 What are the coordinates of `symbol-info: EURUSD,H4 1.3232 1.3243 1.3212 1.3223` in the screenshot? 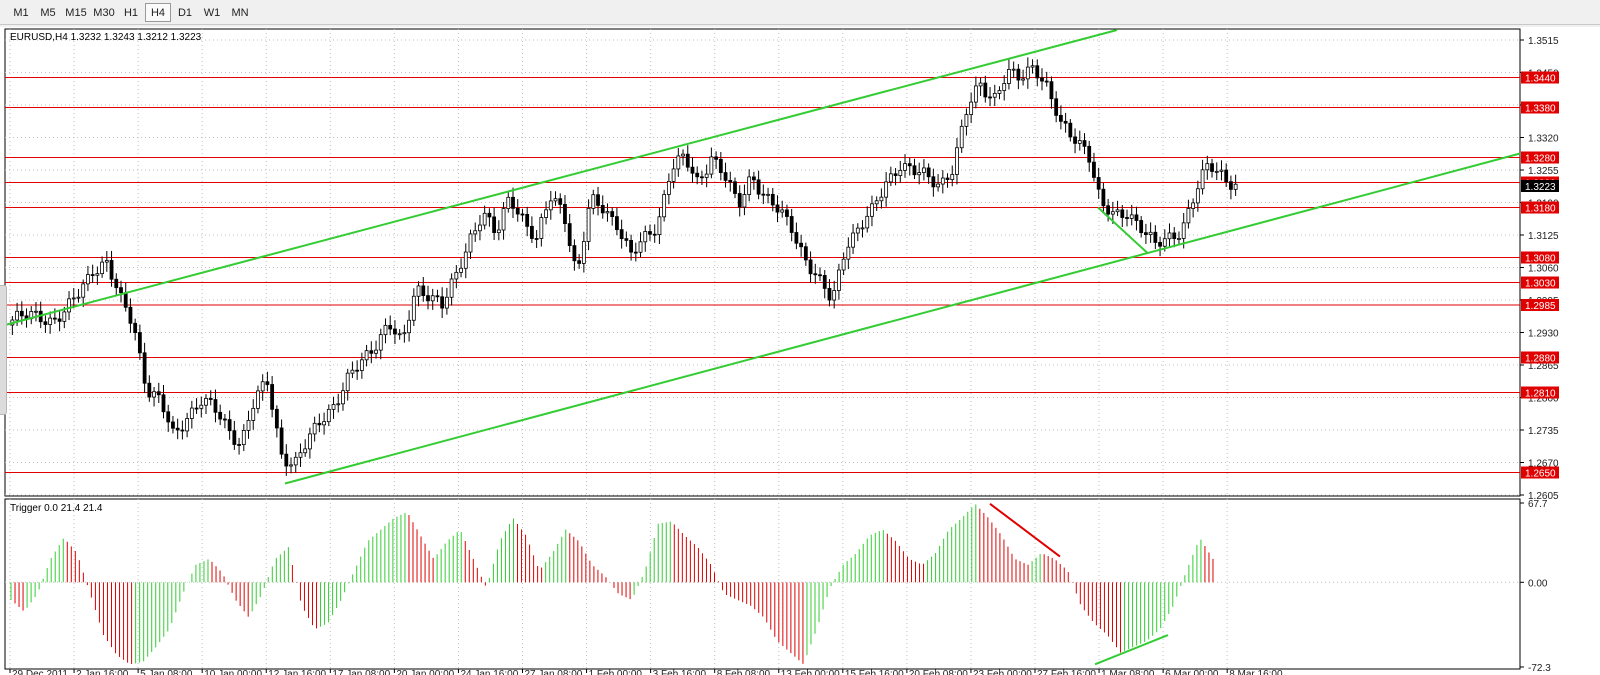 It's located at (106, 37).